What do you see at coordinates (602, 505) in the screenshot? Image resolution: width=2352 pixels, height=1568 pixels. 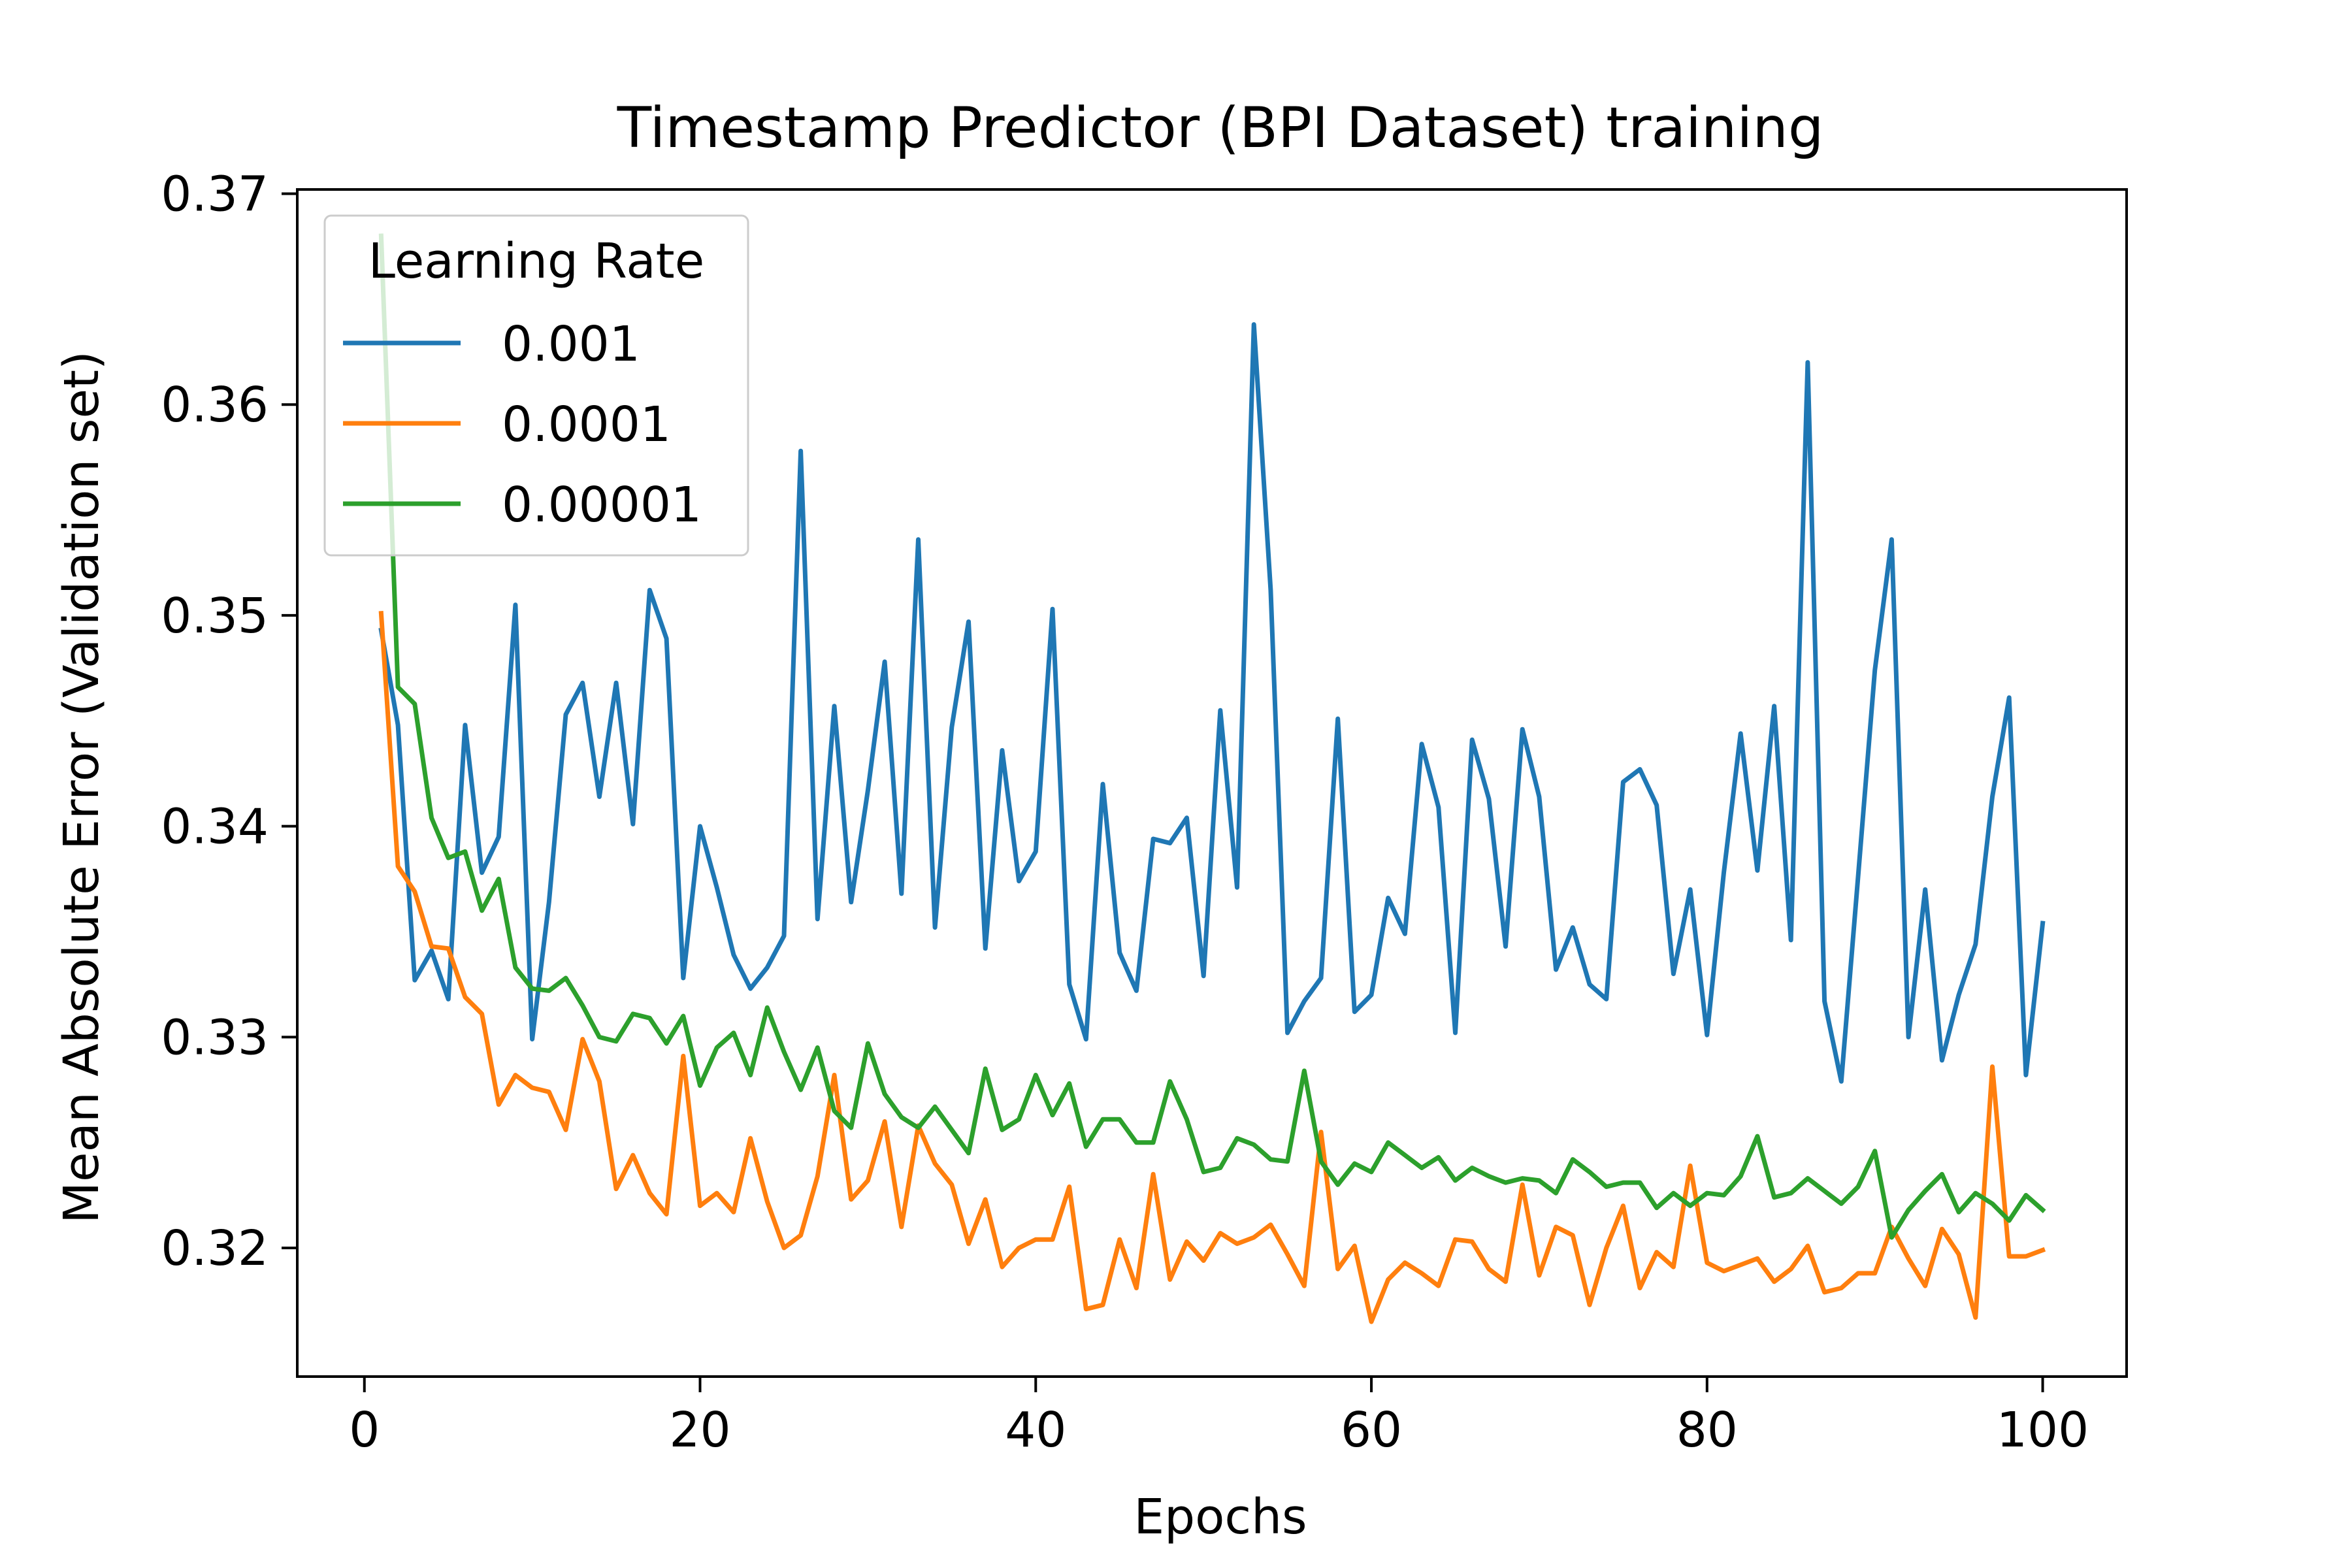 I see `legend-label-2: 0.00001` at bounding box center [602, 505].